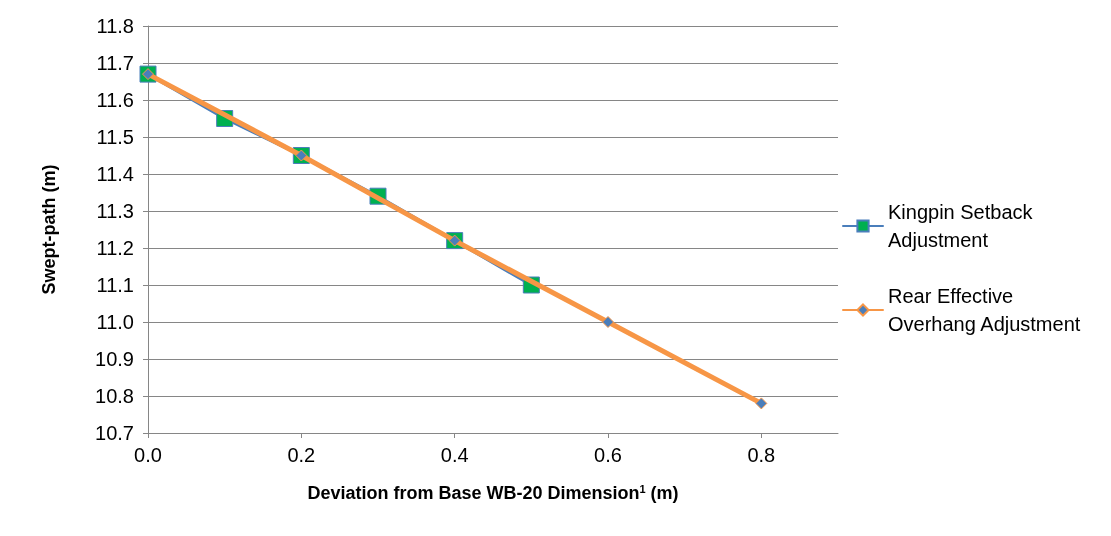  What do you see at coordinates (115, 174) in the screenshot?
I see `y-tick-label: 11.4` at bounding box center [115, 174].